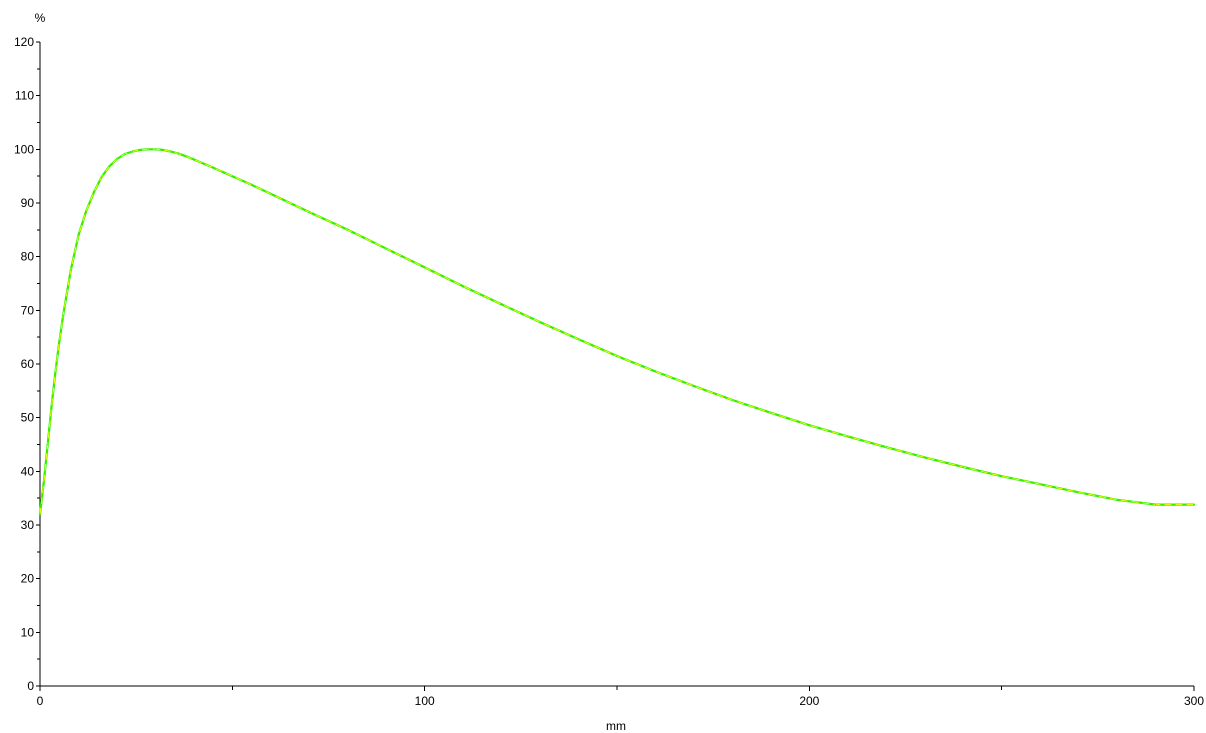 This screenshot has height=733, width=1206. Describe the element at coordinates (28, 525) in the screenshot. I see `y-tick-label: 30` at that location.